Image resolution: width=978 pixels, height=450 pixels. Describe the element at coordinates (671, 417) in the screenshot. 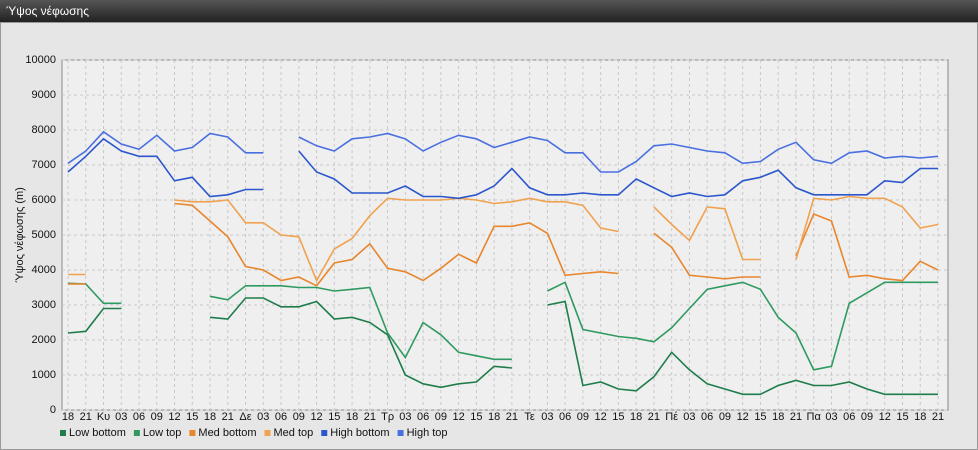

I see `x-tick-label: Πέ` at that location.